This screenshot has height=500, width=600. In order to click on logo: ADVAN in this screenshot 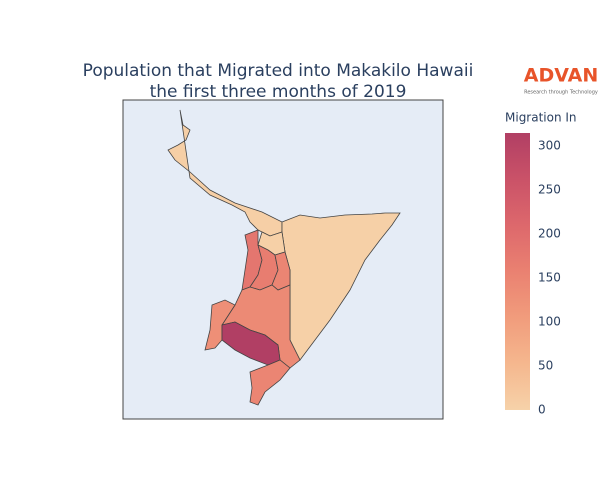, I will do `click(561, 76)`.